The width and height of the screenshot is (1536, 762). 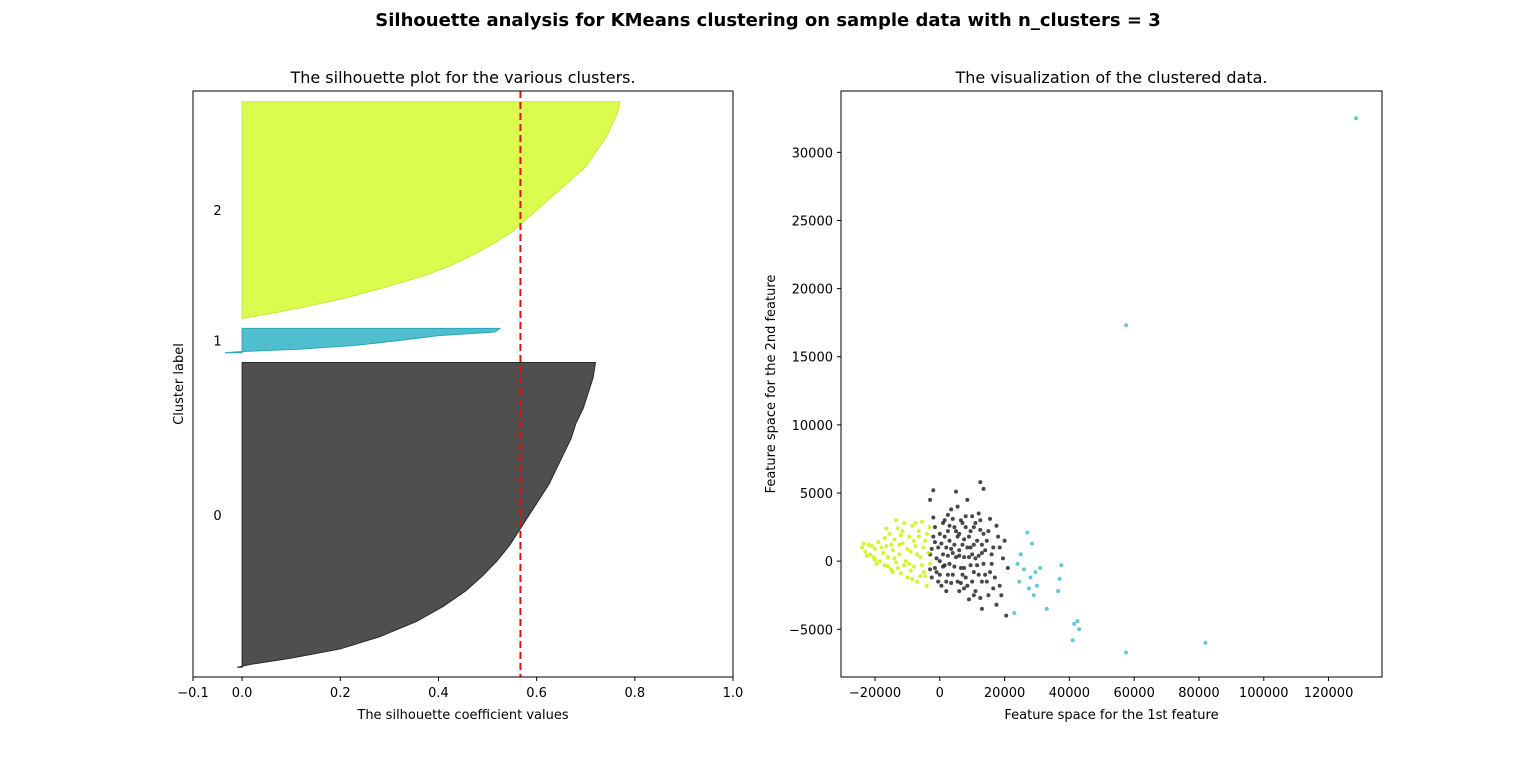 I want to click on silhouette-xtick-label: −0.1, so click(x=193, y=693).